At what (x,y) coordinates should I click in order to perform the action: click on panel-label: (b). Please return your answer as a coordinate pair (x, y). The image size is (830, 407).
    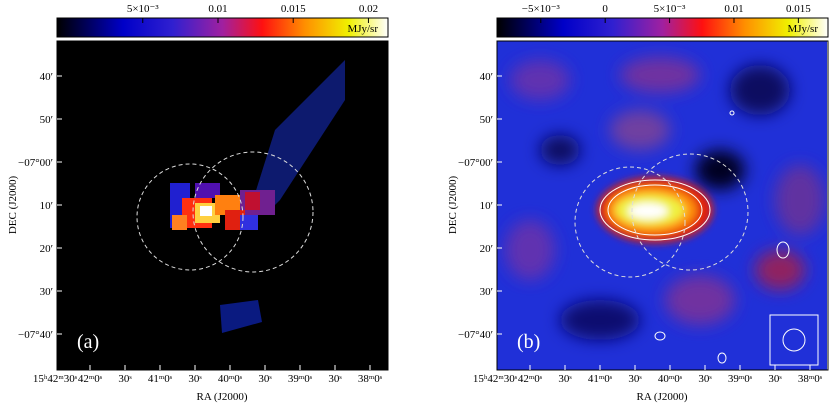
    Looking at the image, I should click on (528, 342).